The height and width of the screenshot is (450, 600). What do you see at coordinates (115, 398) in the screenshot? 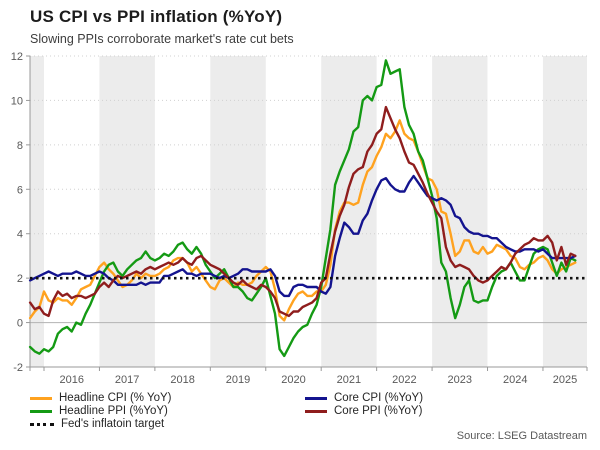
I see `headline-cpi-label: Headline CPI (% YoY)` at bounding box center [115, 398].